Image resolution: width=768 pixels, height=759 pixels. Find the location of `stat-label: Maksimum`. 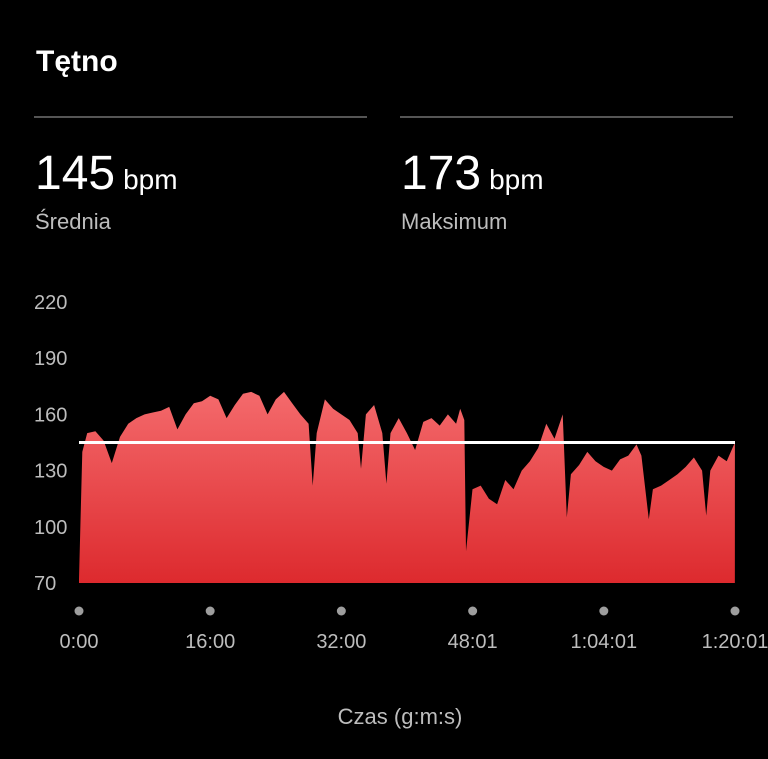

stat-label: Maksimum is located at coordinates (454, 221).